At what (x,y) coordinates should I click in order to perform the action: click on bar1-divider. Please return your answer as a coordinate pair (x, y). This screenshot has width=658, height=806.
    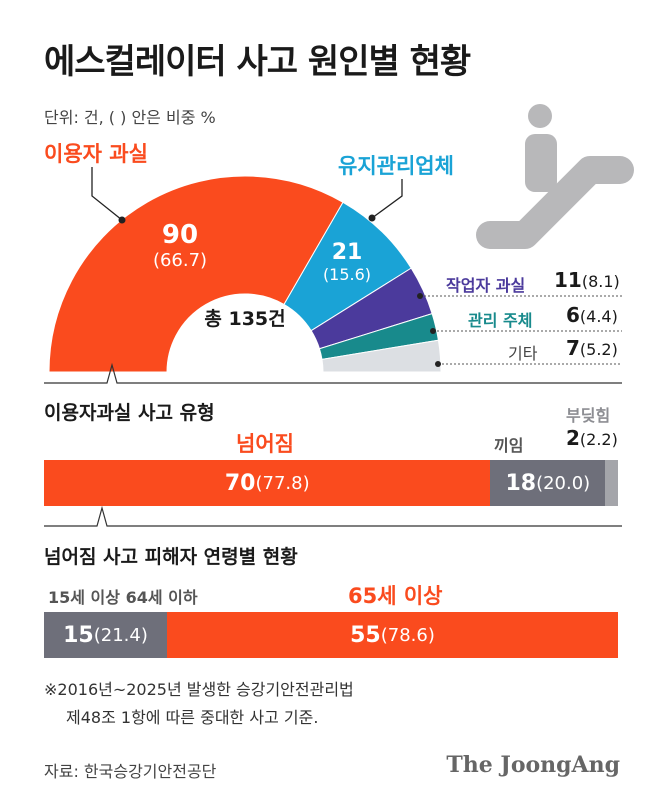
    Looking at the image, I should click on (333, 516).